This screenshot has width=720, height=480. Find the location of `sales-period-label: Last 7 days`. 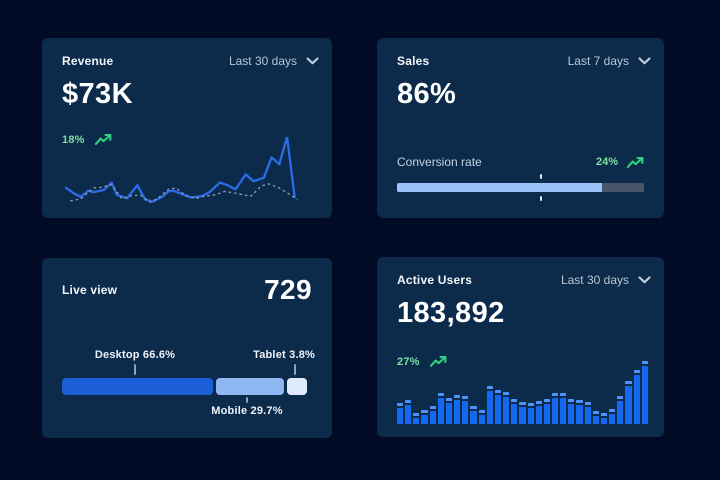

sales-period-label: Last 7 days is located at coordinates (598, 61).